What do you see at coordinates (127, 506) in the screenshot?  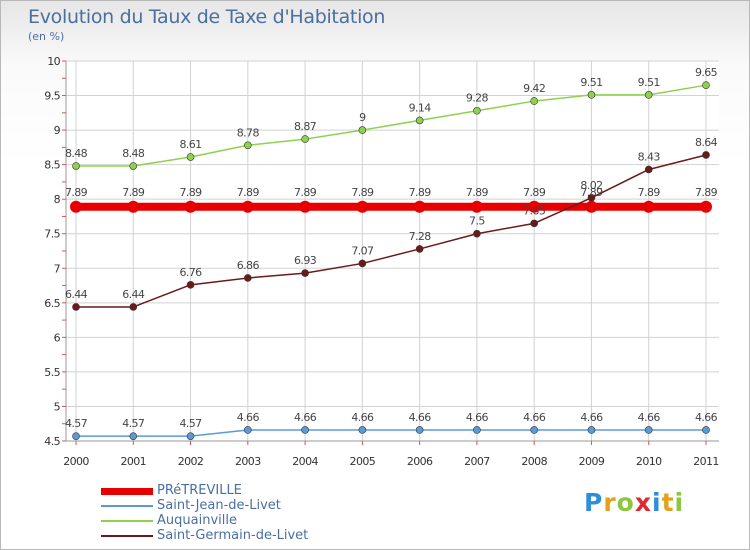 I see `legend-swatch-saint-jean-de-livet` at bounding box center [127, 506].